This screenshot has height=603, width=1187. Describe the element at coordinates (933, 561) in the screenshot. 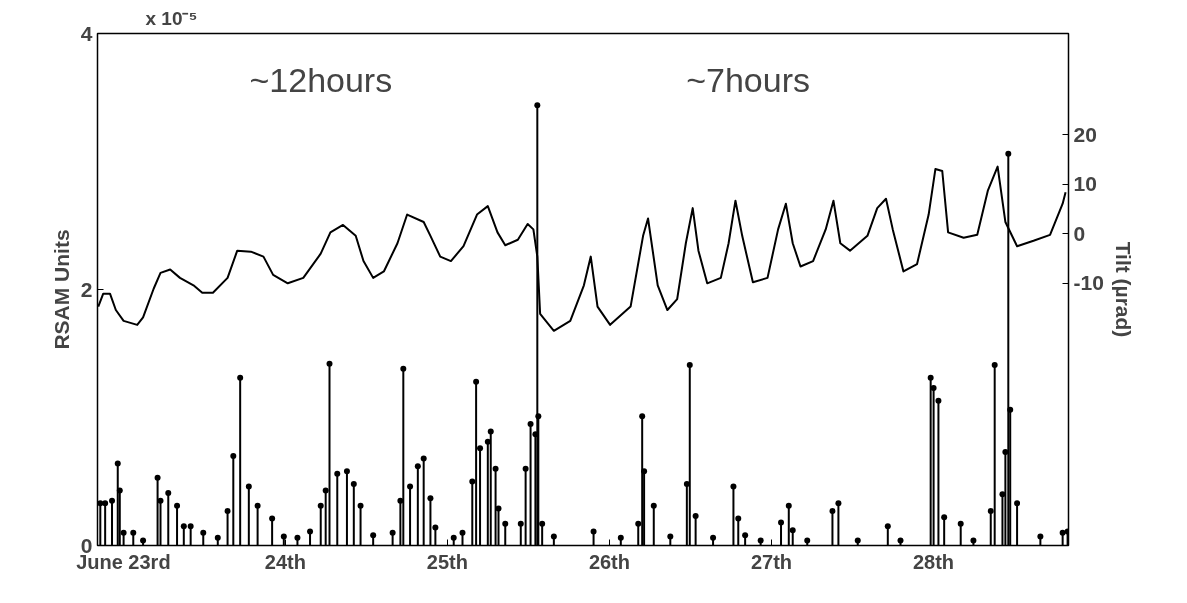

I see `x-tick-label: 28th` at that location.